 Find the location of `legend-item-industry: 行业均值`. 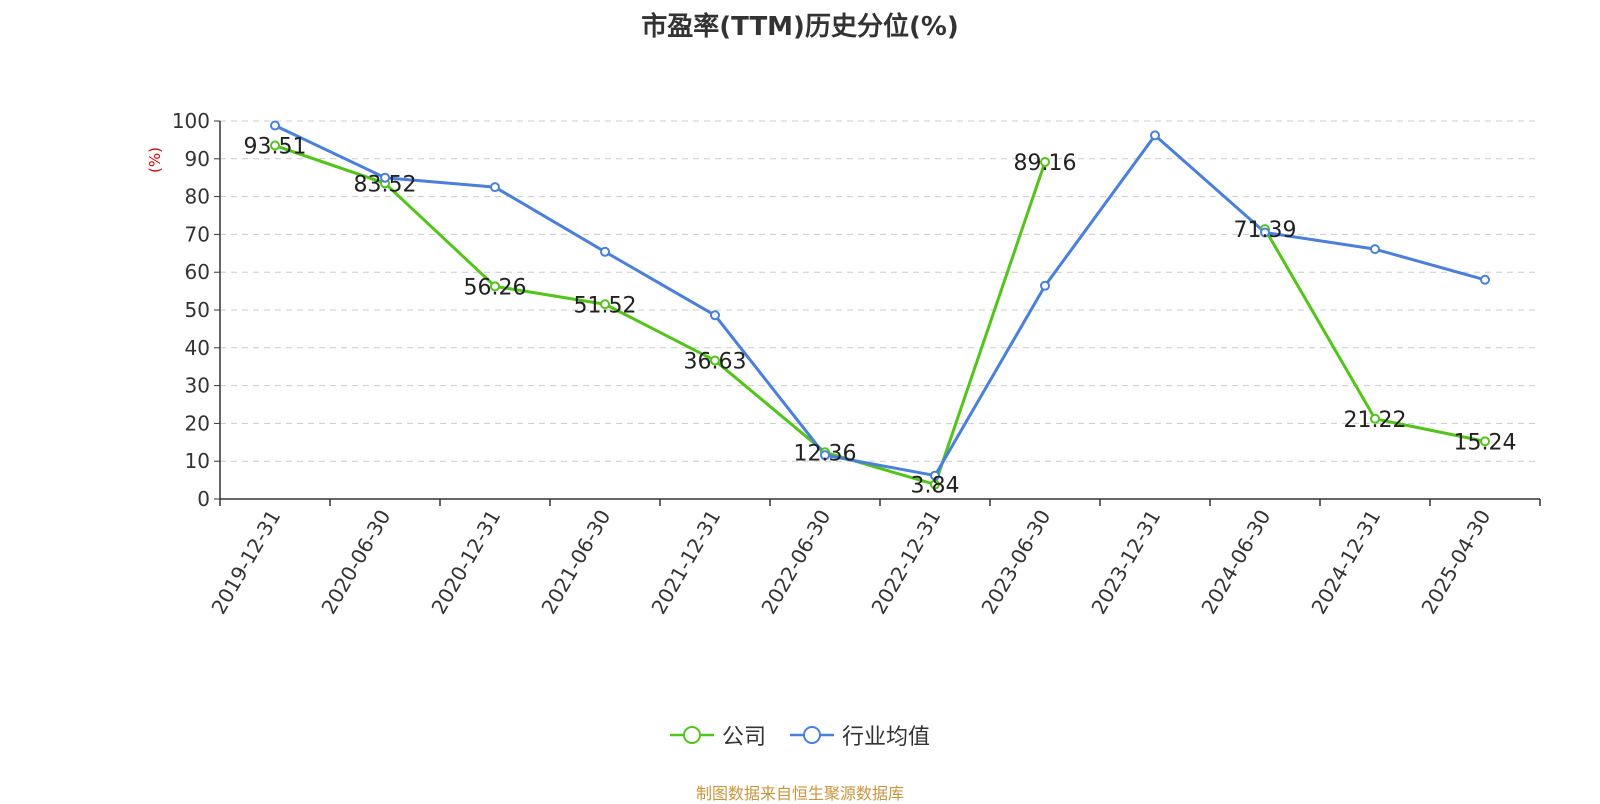

legend-item-industry: 行业均值 is located at coordinates (860, 735).